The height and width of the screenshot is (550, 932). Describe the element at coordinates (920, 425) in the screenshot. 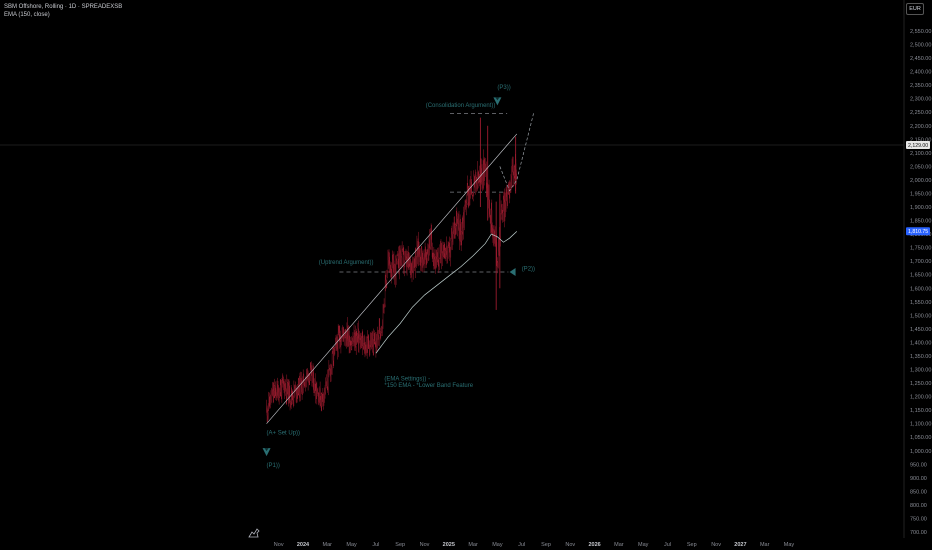

I see `y-tick-label: 1,100.00` at that location.